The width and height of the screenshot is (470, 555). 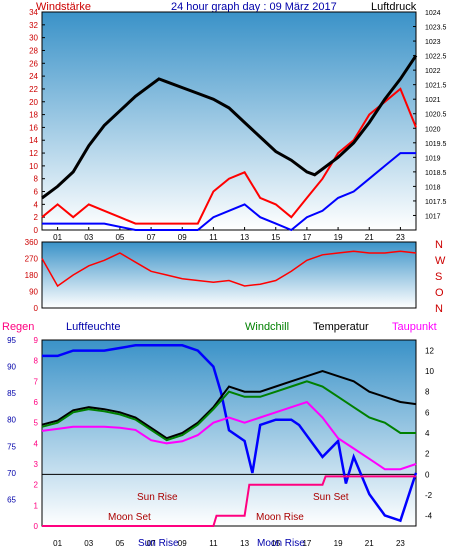 I want to click on temperature-tick-label: 10, so click(x=429, y=371).